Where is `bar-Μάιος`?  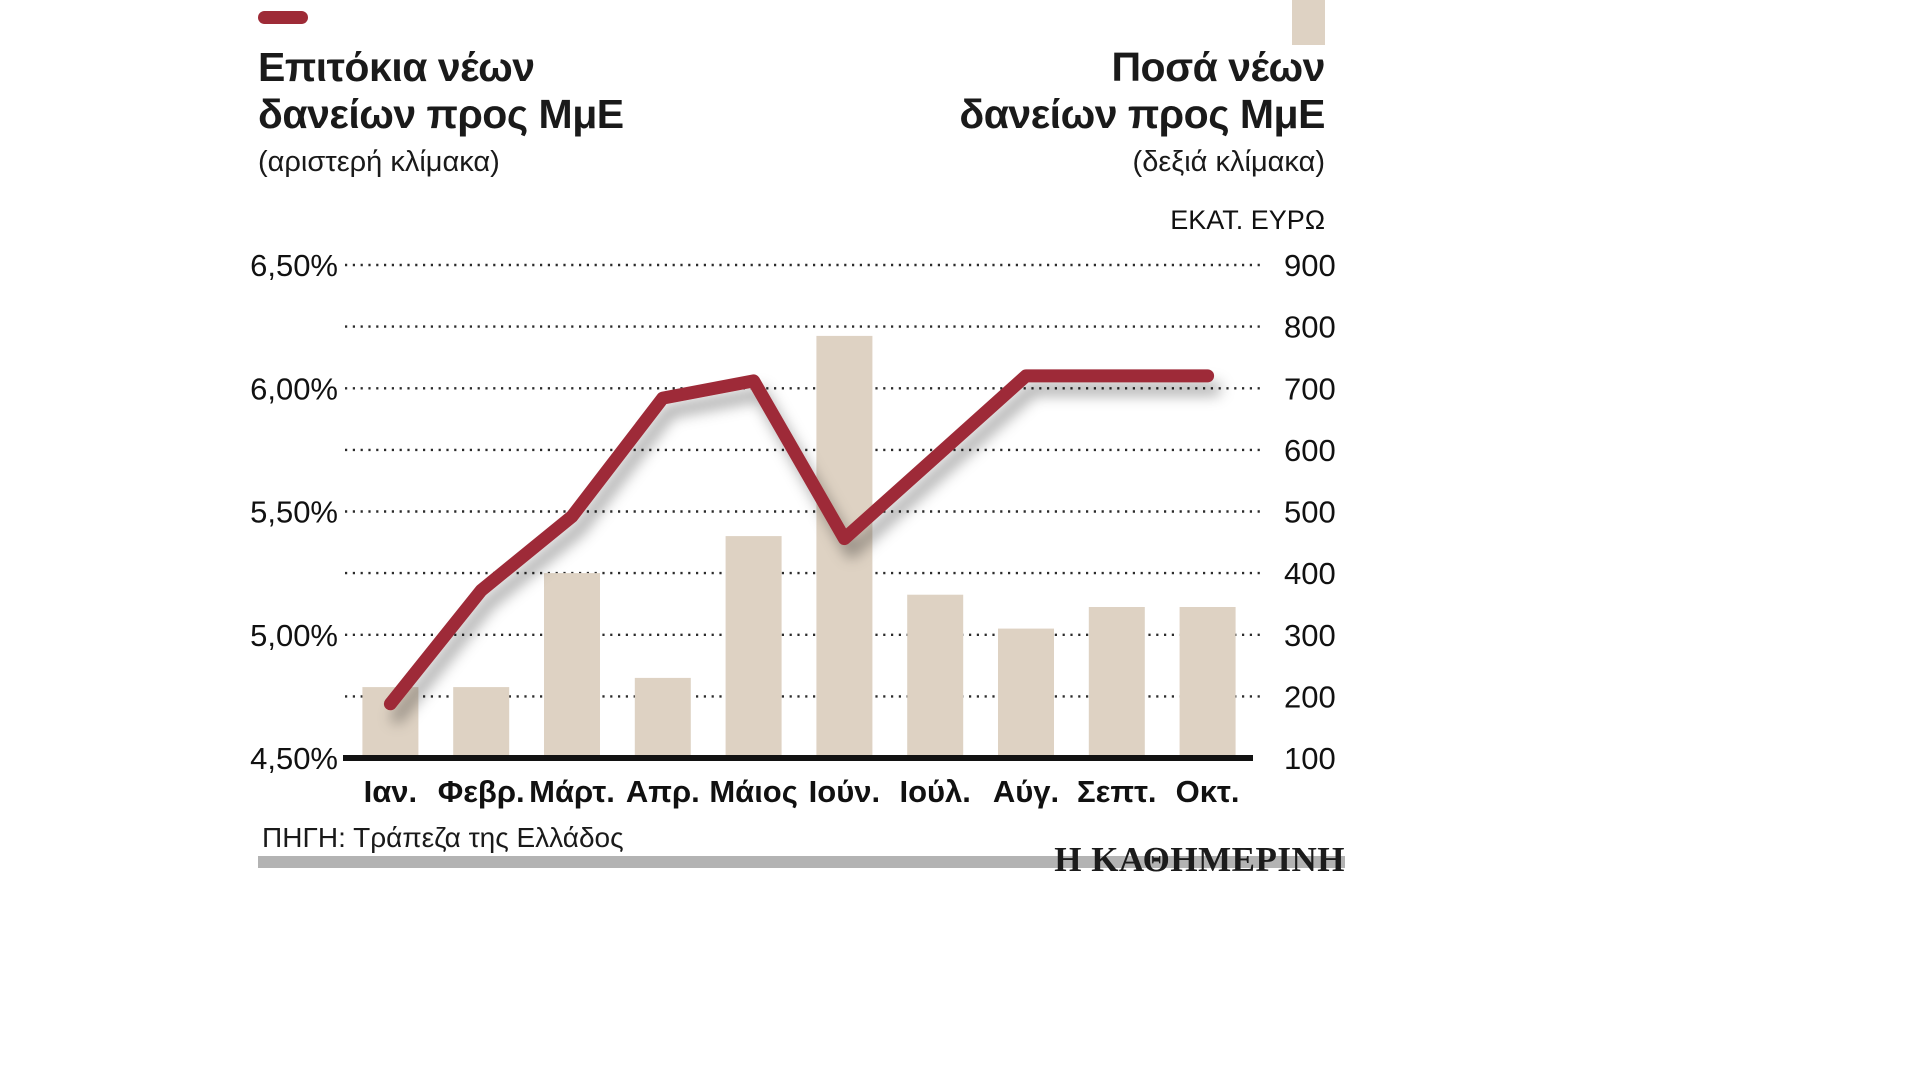 bar-Μάιος is located at coordinates (753, 646).